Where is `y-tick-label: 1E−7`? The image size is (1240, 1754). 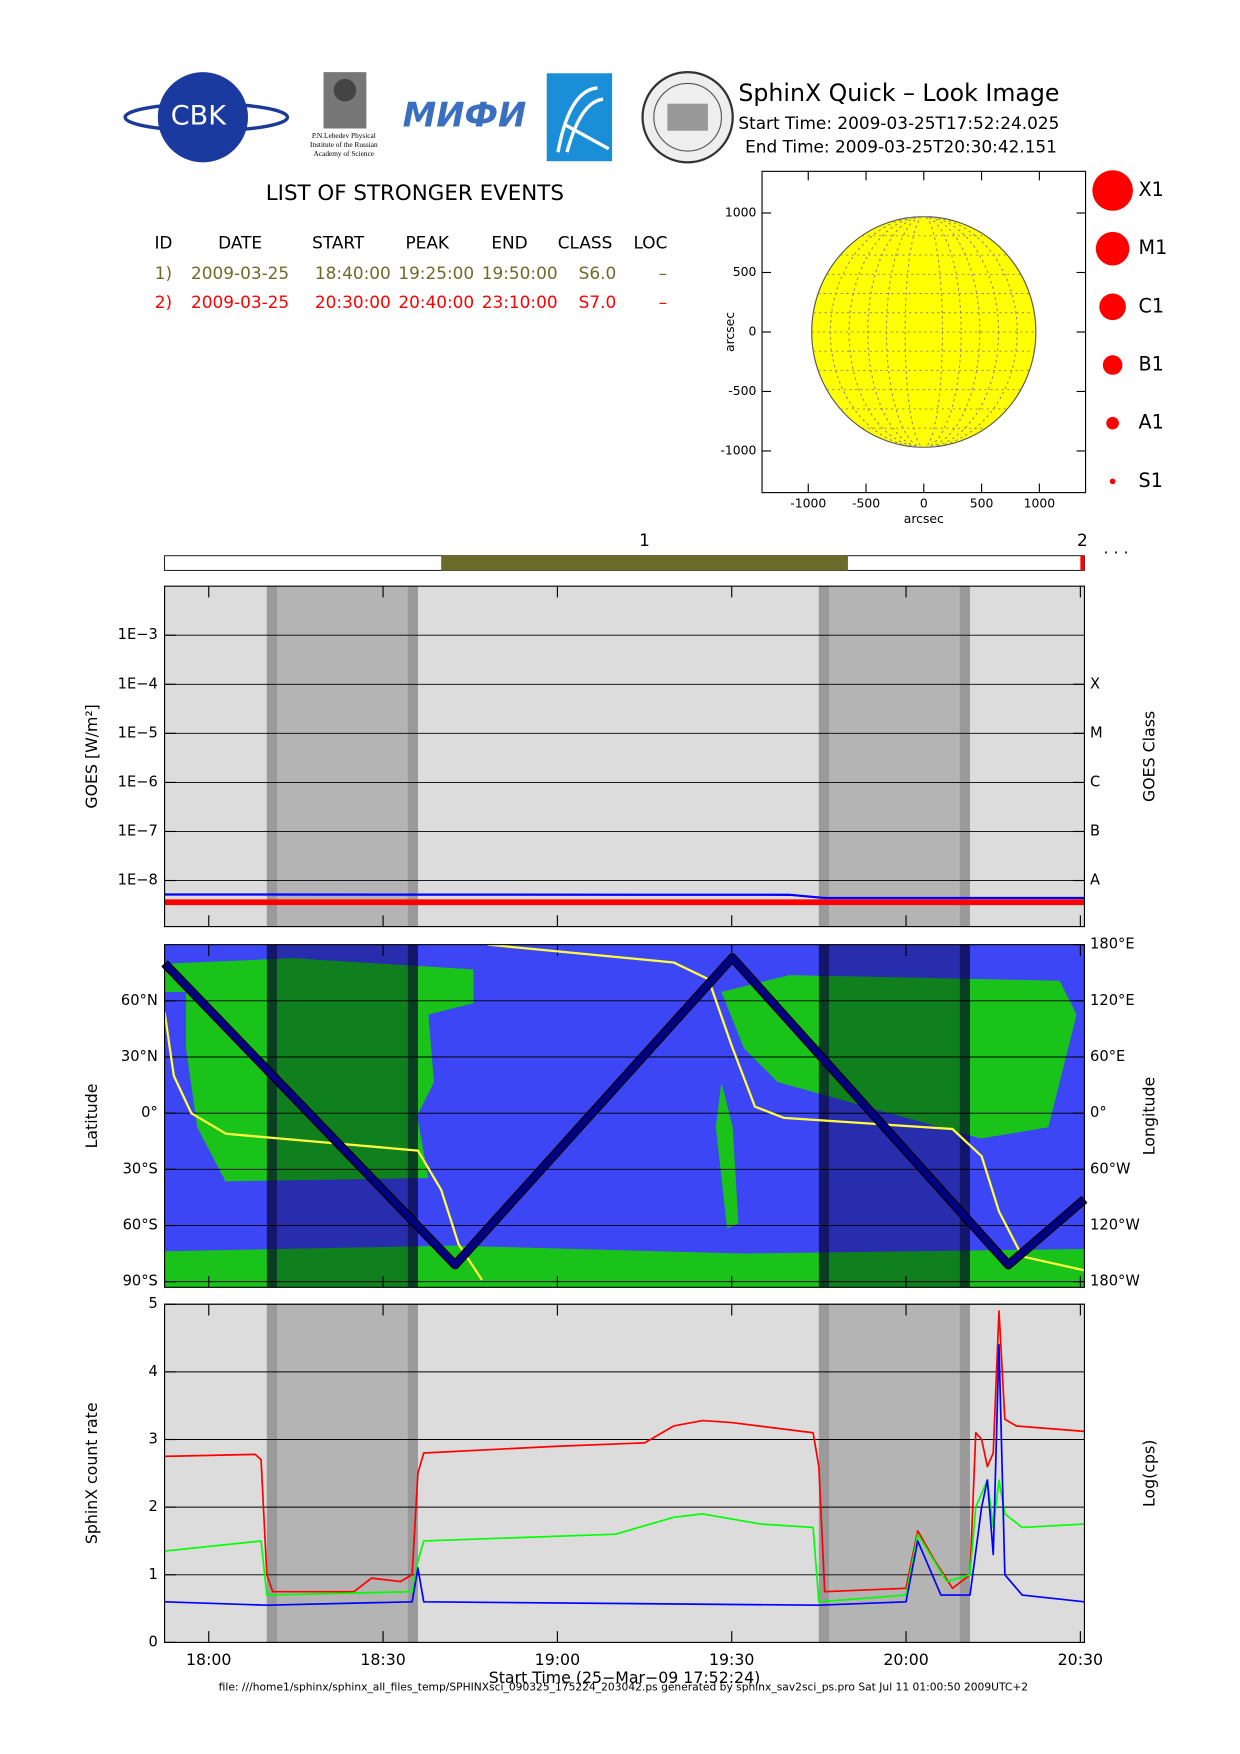 y-tick-label: 1E−7 is located at coordinates (138, 830).